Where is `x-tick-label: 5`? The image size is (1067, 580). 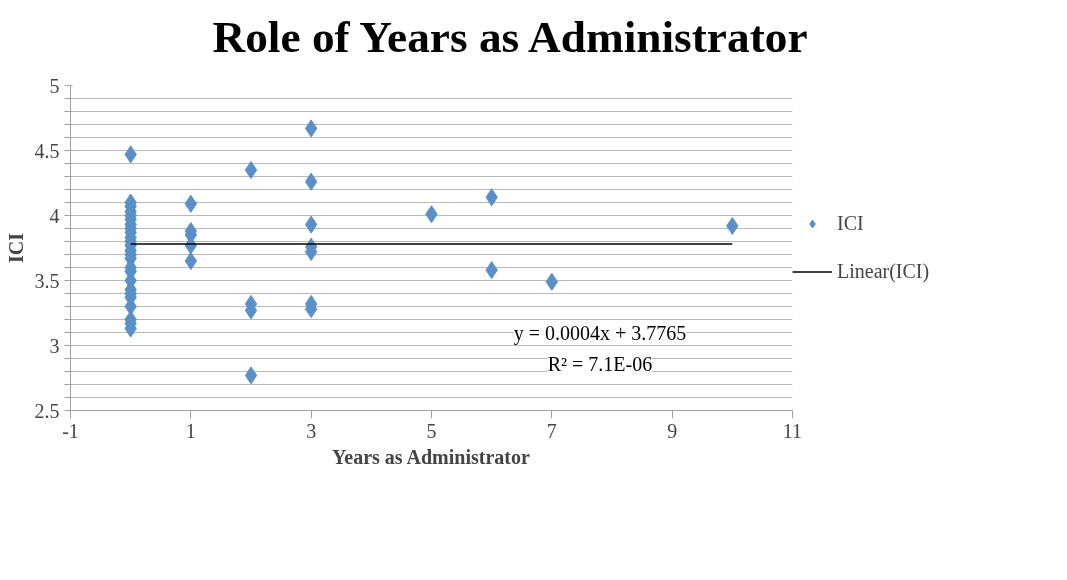 x-tick-label: 5 is located at coordinates (431, 430).